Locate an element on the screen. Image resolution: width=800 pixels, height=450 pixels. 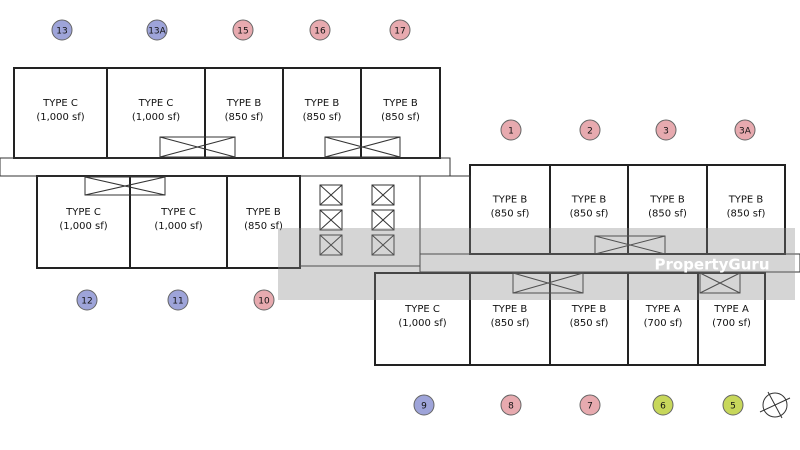
watermark-band is located at coordinates (536, 264).